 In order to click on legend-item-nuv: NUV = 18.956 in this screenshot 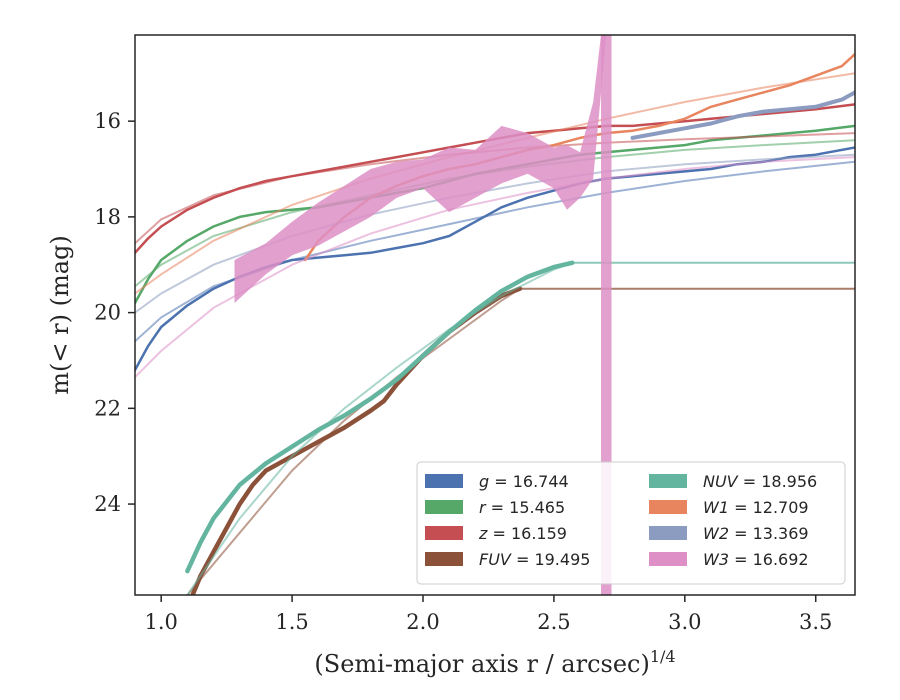, I will do `click(733, 481)`.